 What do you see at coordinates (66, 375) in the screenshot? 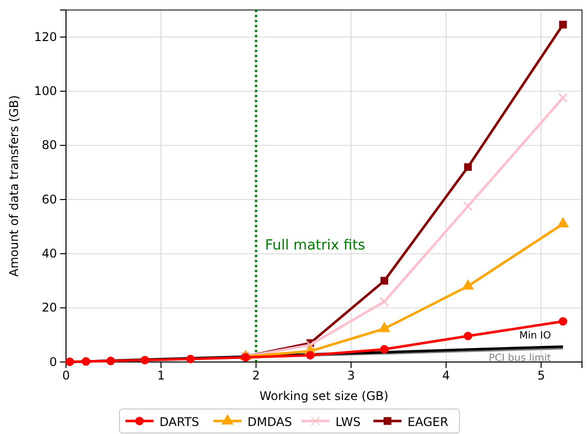
I see `x-tick-label: 0` at bounding box center [66, 375].